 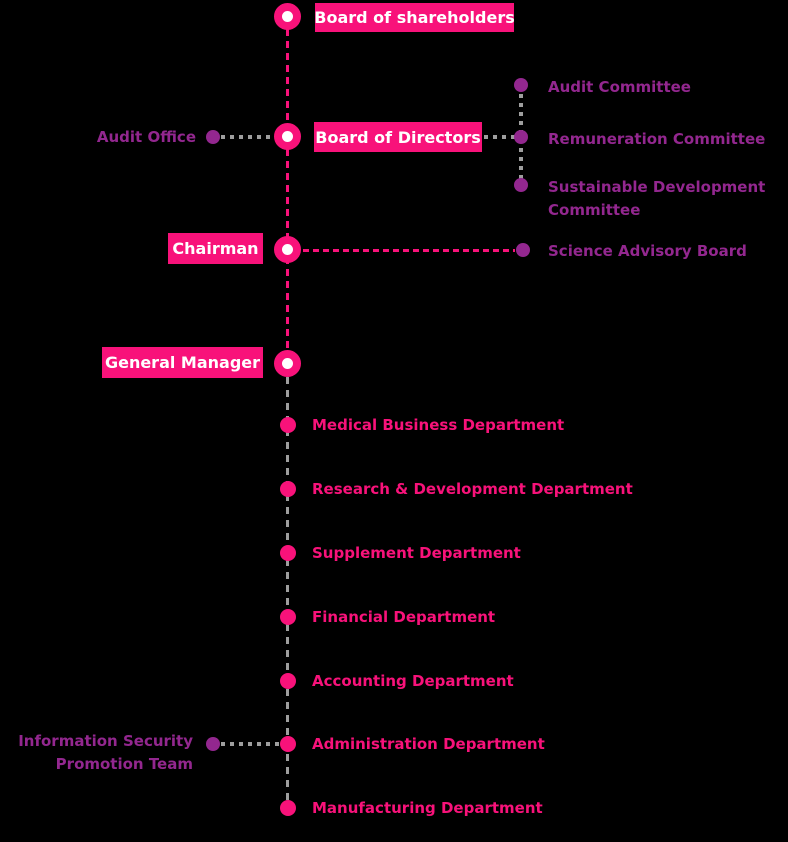 What do you see at coordinates (288, 808) in the screenshot?
I see `manufacturing-department-dot` at bounding box center [288, 808].